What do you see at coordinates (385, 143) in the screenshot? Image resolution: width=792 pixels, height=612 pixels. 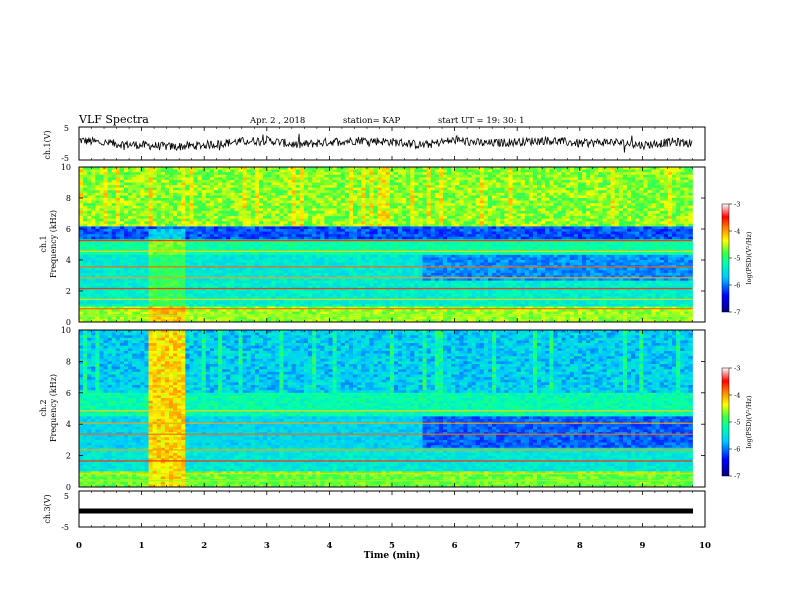 I see `ch1-waveform-line` at bounding box center [385, 143].